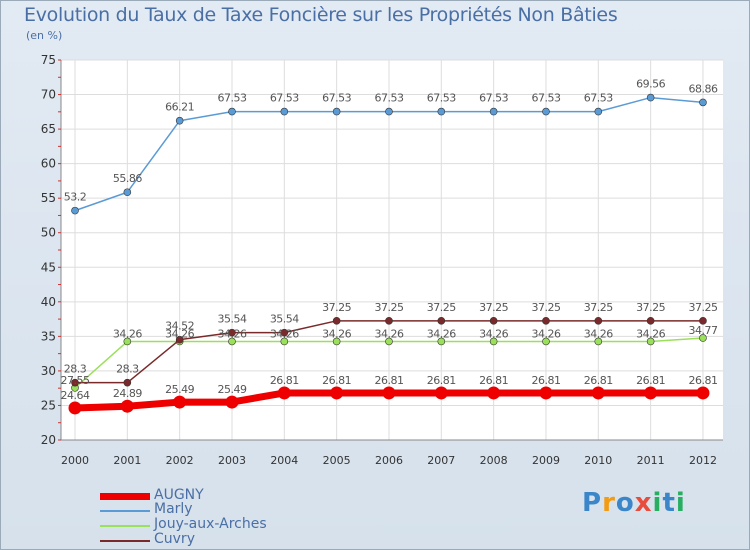 Image resolution: width=750 pixels, height=550 pixels. What do you see at coordinates (127, 460) in the screenshot?
I see `x-tick-label: 2001` at bounding box center [127, 460].